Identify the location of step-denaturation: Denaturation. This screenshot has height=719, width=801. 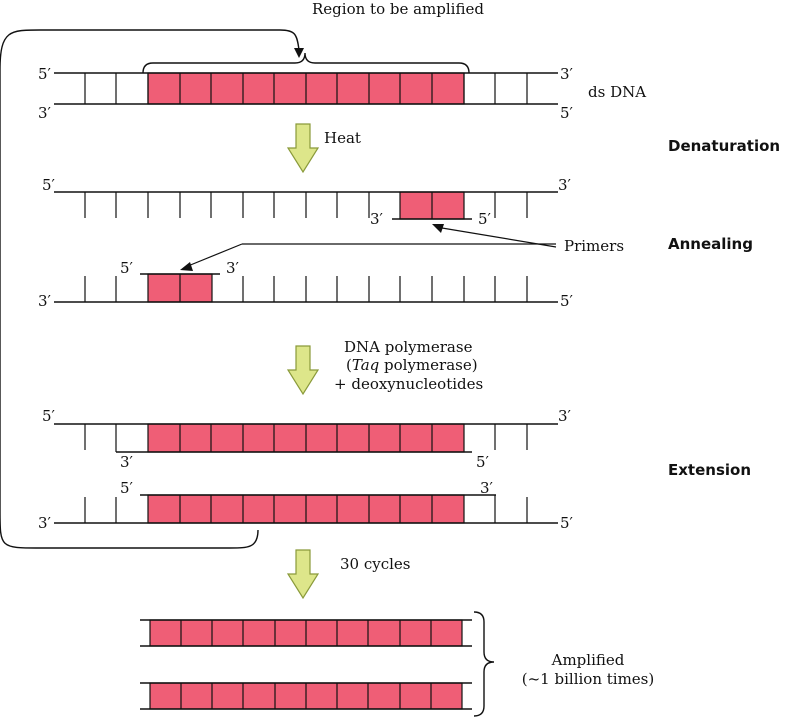
(724, 146).